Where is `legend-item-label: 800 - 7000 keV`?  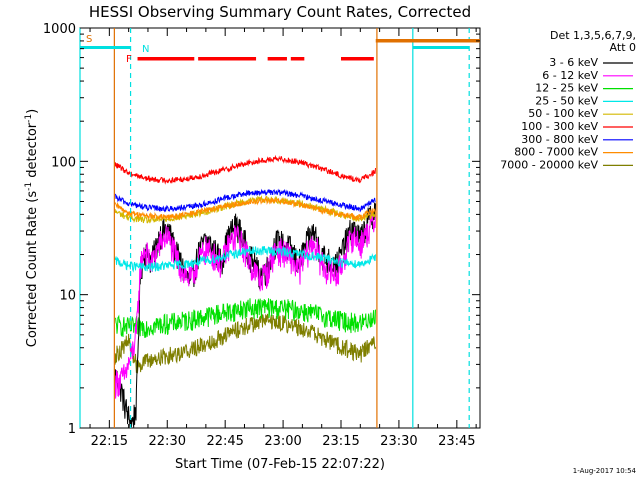
legend-item-label: 800 - 7000 keV is located at coordinates (556, 152).